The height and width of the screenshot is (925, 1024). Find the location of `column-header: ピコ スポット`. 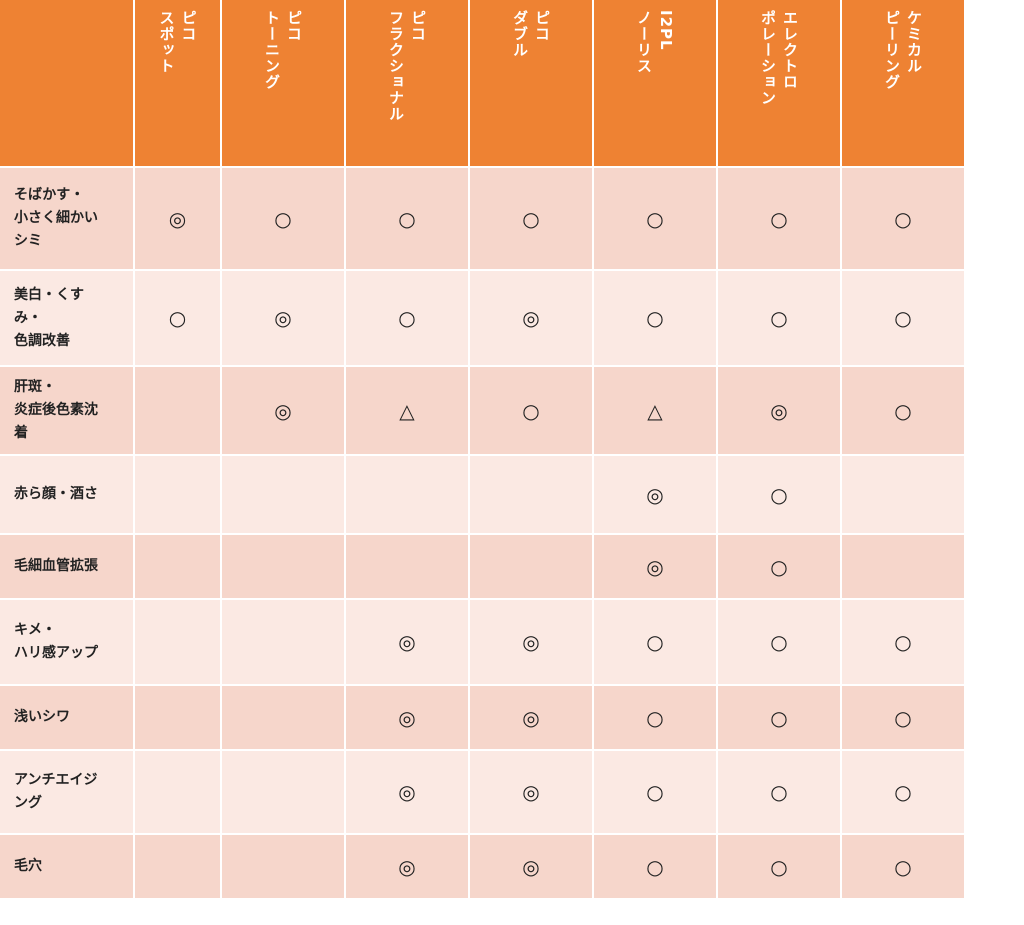

column-header: ピコ スポット is located at coordinates (177, 83).